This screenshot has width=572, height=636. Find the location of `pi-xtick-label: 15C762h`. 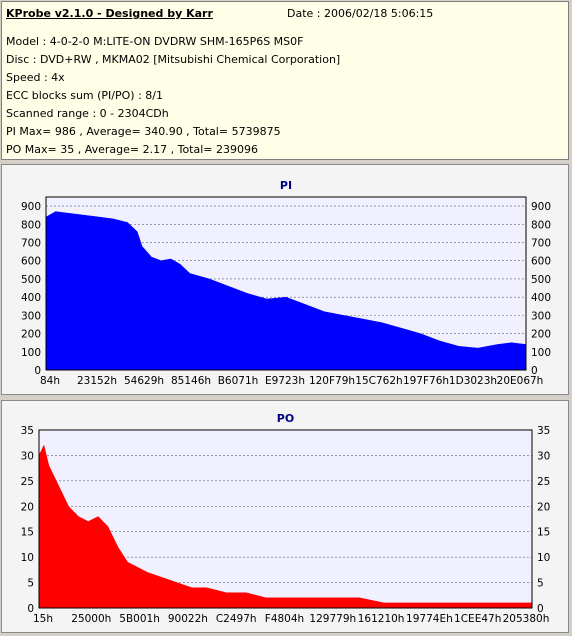

pi-xtick-label: 15C762h is located at coordinates (378, 381).